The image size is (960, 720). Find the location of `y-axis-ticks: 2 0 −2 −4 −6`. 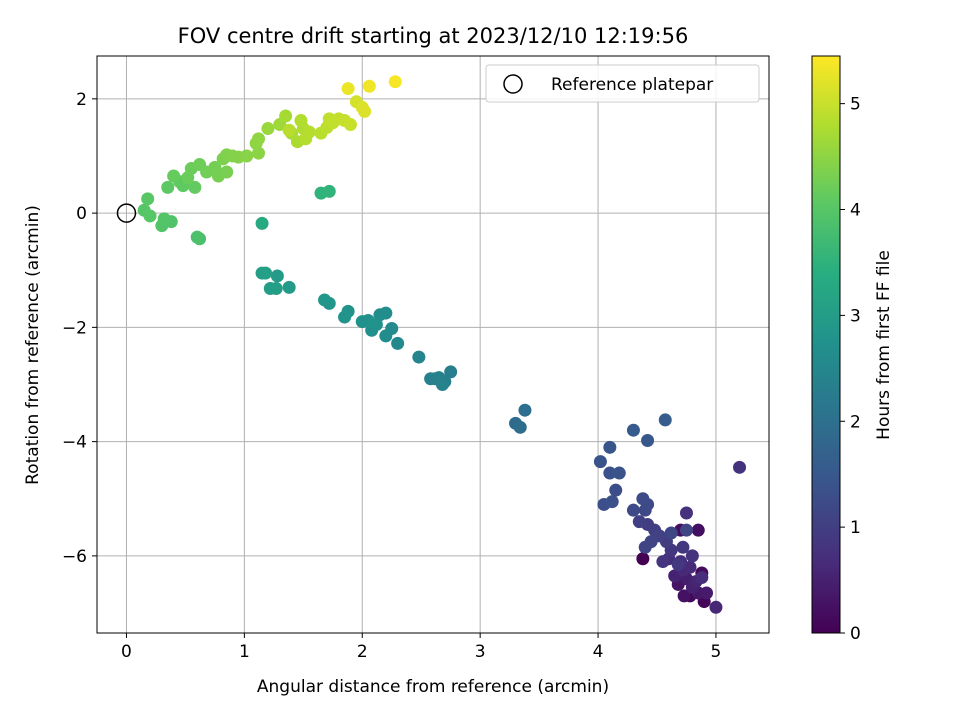

y-axis-ticks: 2 0 −2 −4 −6 is located at coordinates (79, 328).